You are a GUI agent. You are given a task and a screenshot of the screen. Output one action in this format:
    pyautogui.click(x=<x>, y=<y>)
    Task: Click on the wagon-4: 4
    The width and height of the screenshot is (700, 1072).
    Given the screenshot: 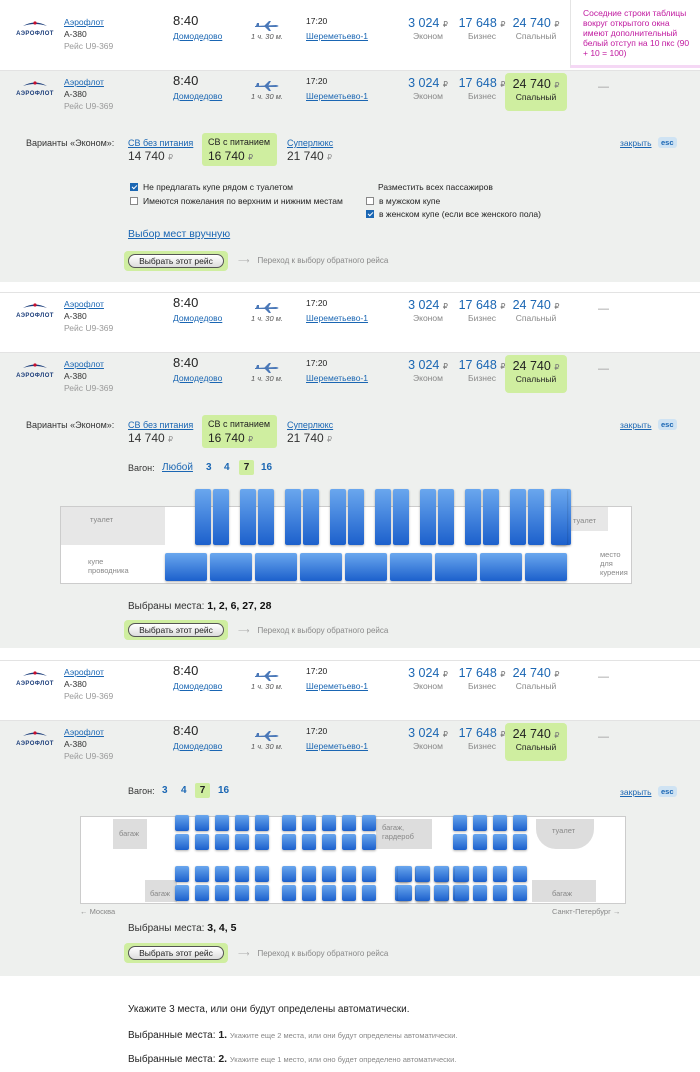 What is the action you would take?
    pyautogui.click(x=227, y=467)
    